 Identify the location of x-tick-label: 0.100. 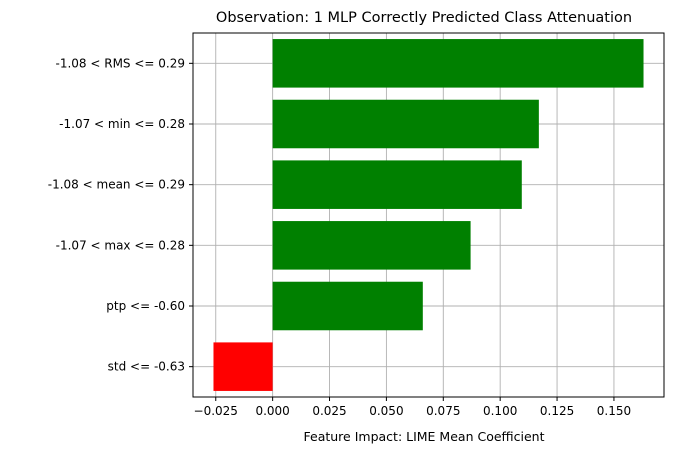
(500, 411).